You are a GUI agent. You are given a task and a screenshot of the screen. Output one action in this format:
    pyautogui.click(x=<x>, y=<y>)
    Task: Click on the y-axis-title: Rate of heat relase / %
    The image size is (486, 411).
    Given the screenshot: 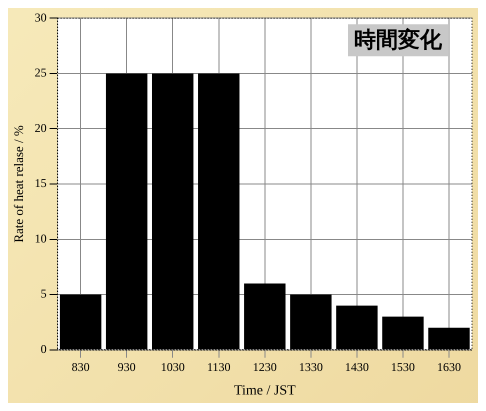 What is the action you would take?
    pyautogui.click(x=18, y=184)
    